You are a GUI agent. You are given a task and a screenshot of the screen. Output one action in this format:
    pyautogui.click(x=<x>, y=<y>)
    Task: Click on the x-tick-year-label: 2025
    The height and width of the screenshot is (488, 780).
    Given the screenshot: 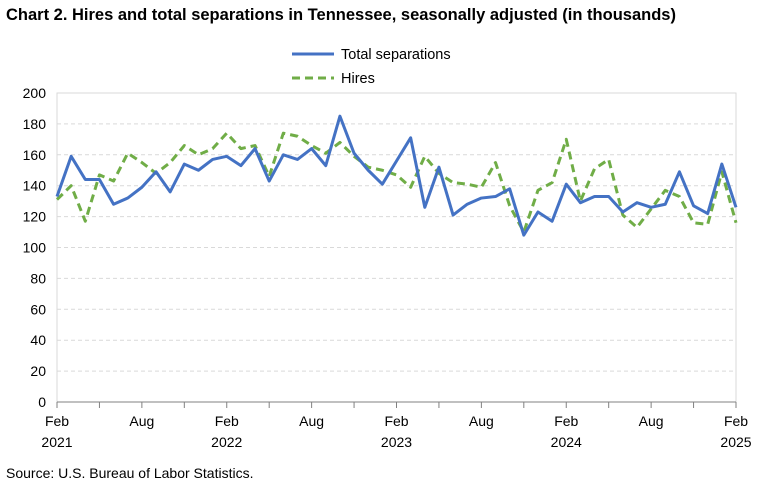 What is the action you would take?
    pyautogui.click(x=735, y=442)
    